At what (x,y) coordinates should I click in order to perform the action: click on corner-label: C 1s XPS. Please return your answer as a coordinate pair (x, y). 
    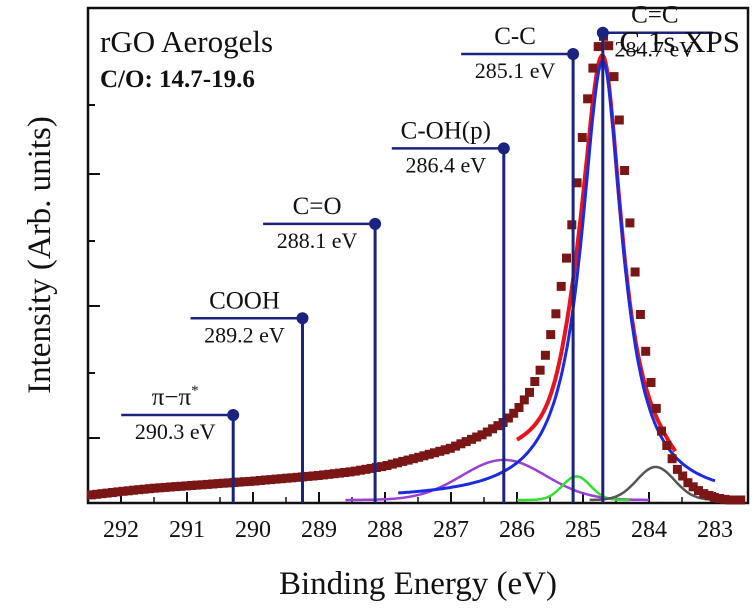
    Looking at the image, I should click on (679, 41).